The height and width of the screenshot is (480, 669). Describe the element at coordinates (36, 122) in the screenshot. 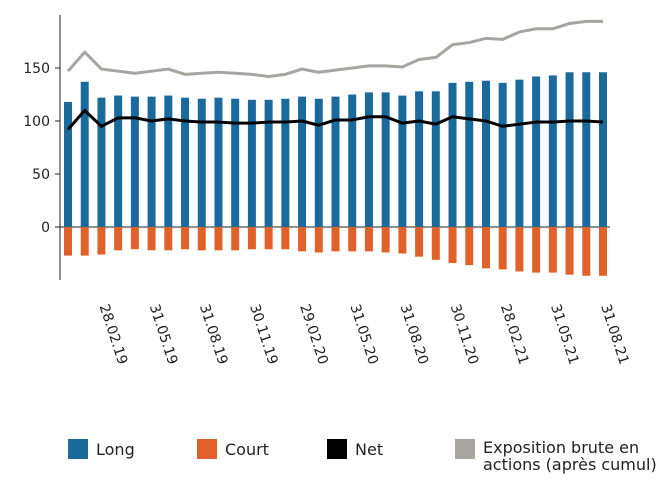

I see `y-tick-label: 100` at that location.